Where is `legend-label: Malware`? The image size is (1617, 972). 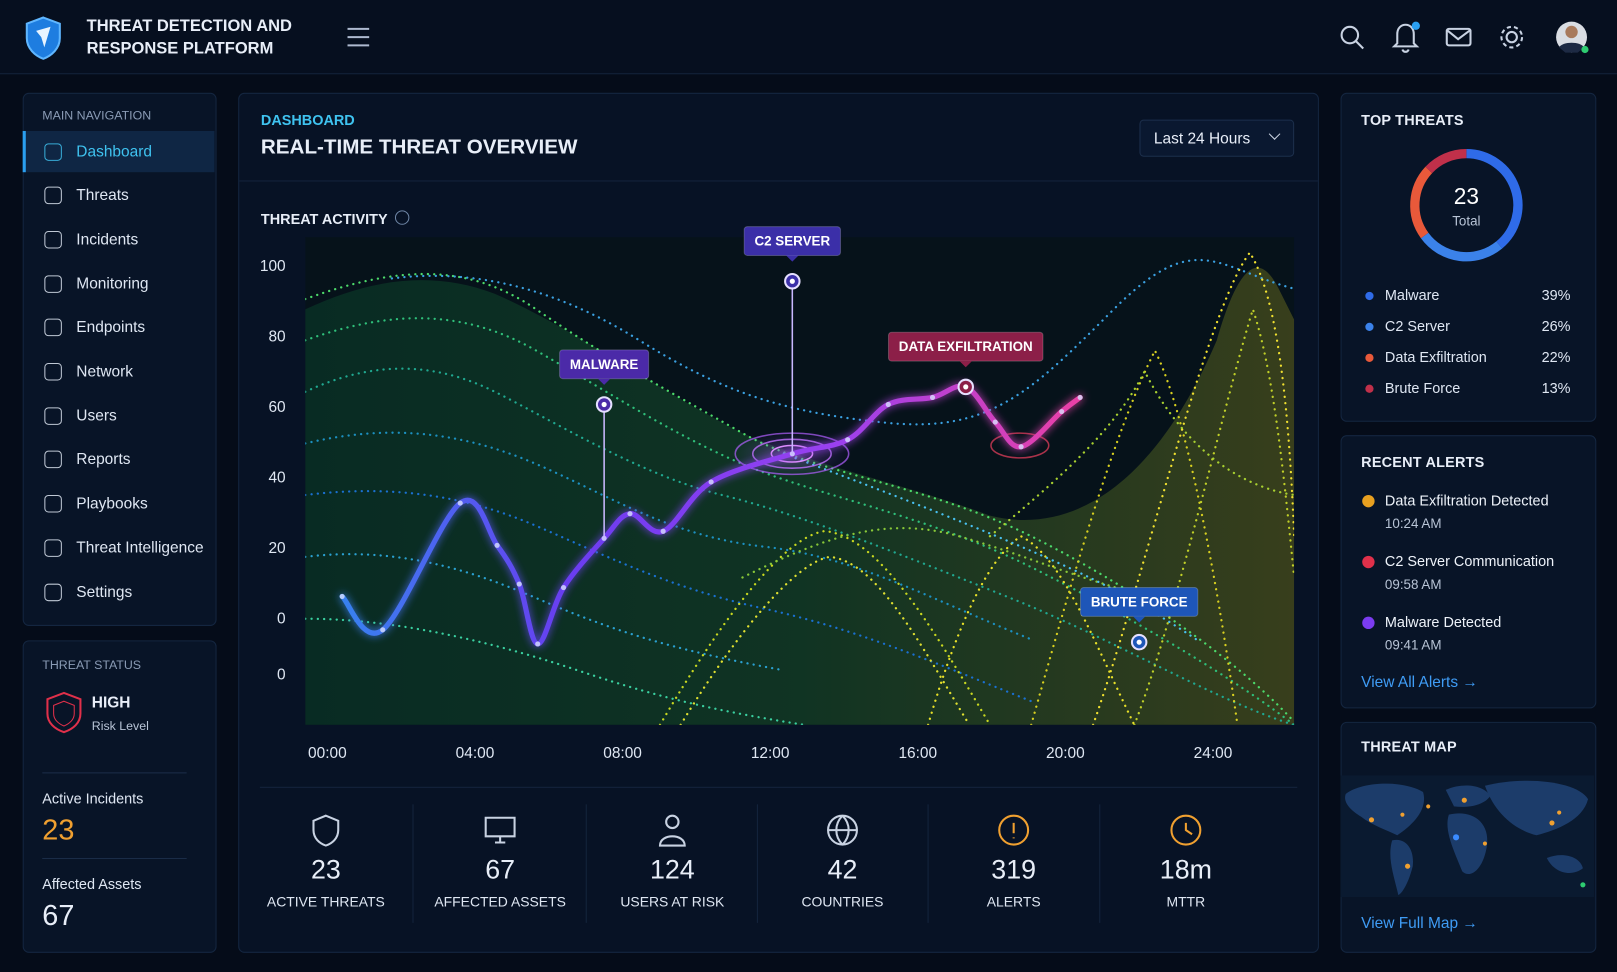
legend-label: Malware is located at coordinates (1412, 295).